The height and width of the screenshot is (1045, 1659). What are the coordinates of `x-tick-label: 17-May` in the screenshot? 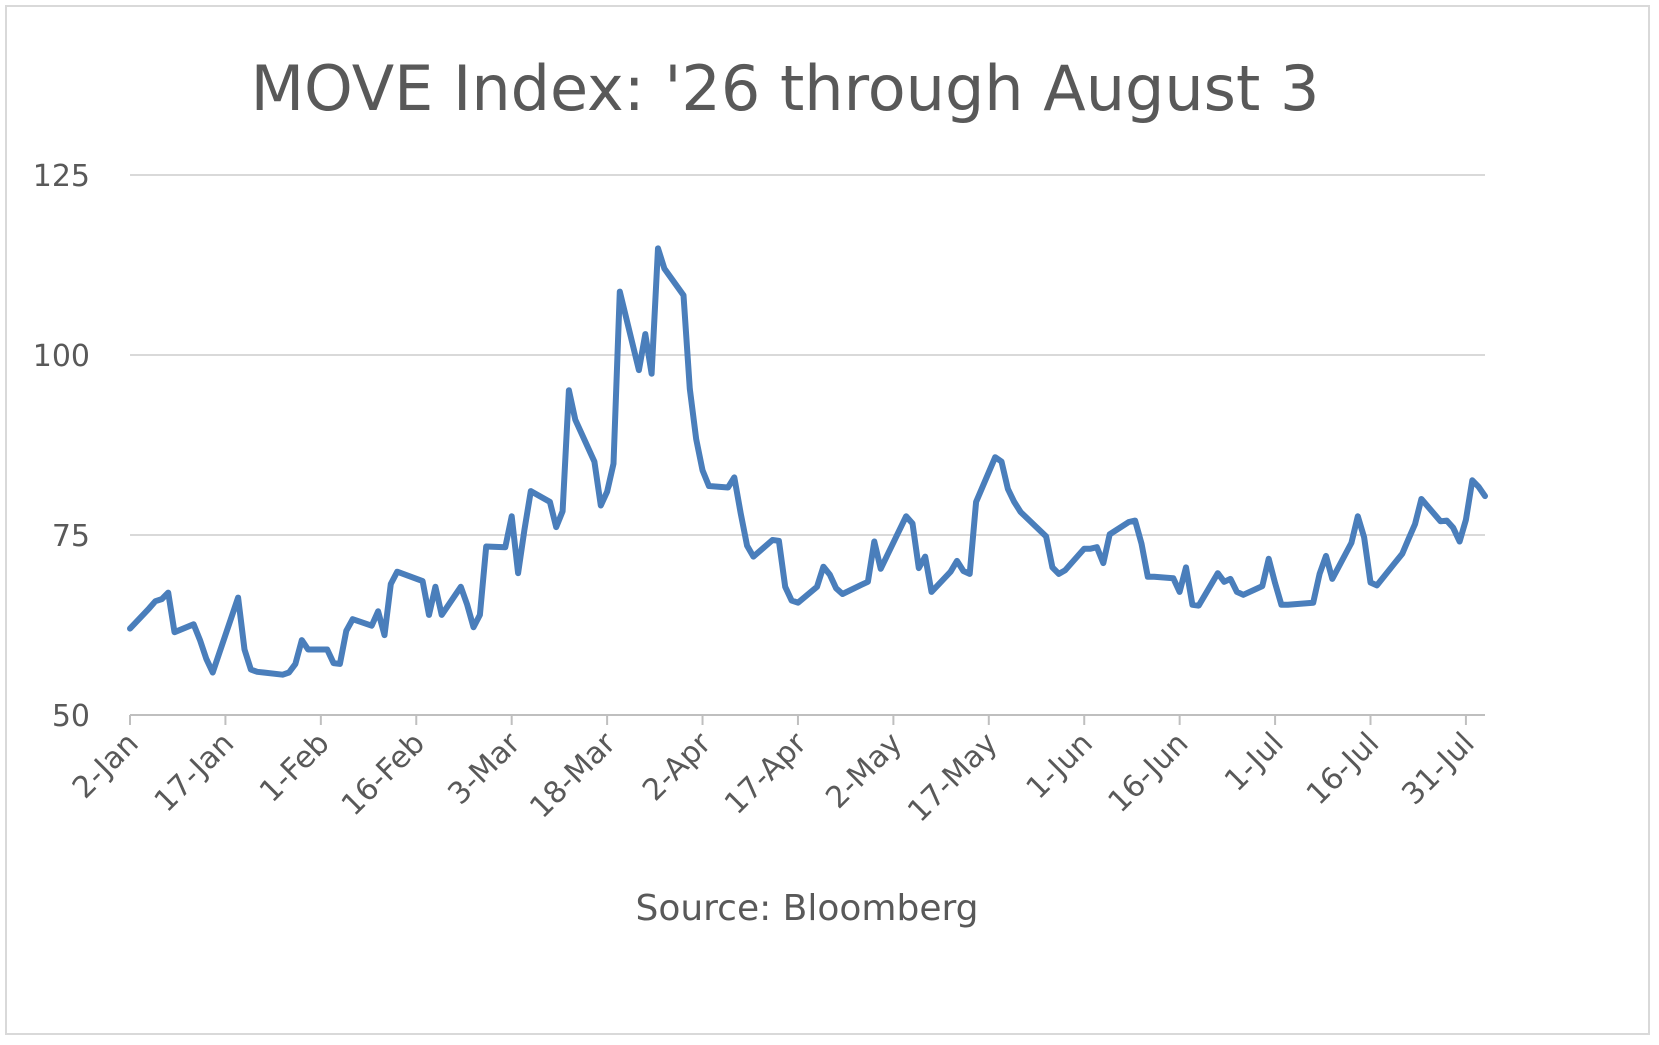 It's located at (952, 777).